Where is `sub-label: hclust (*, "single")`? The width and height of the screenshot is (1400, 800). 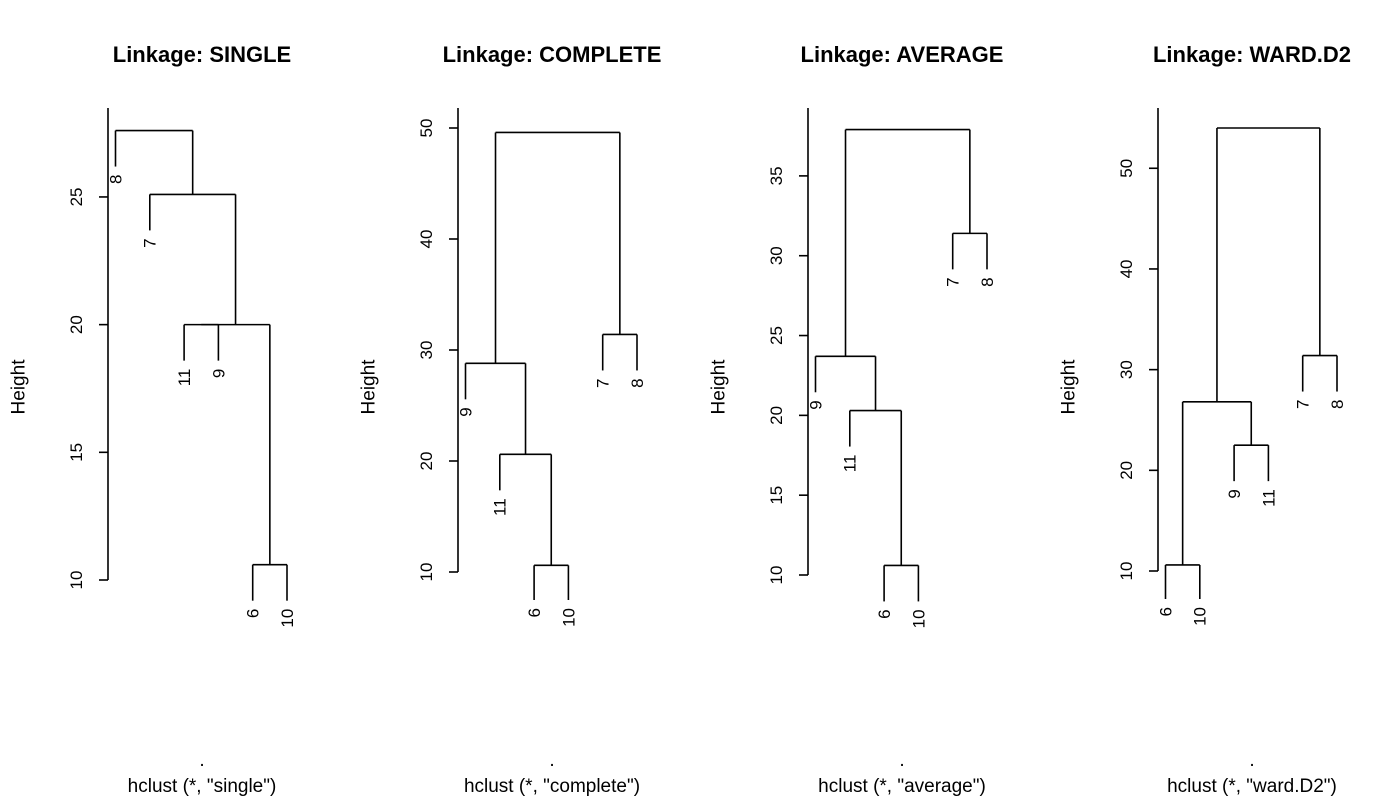 sub-label: hclust (*, "single") is located at coordinates (202, 786).